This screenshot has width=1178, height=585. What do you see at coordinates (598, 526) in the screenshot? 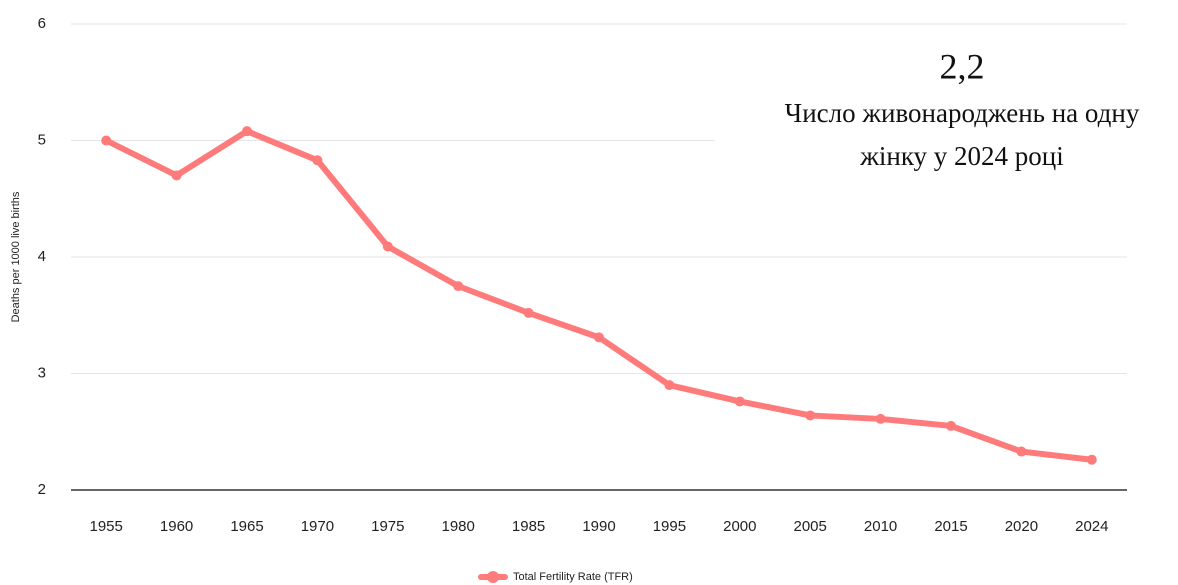
I see `x-tick-label: 1990` at bounding box center [598, 526].